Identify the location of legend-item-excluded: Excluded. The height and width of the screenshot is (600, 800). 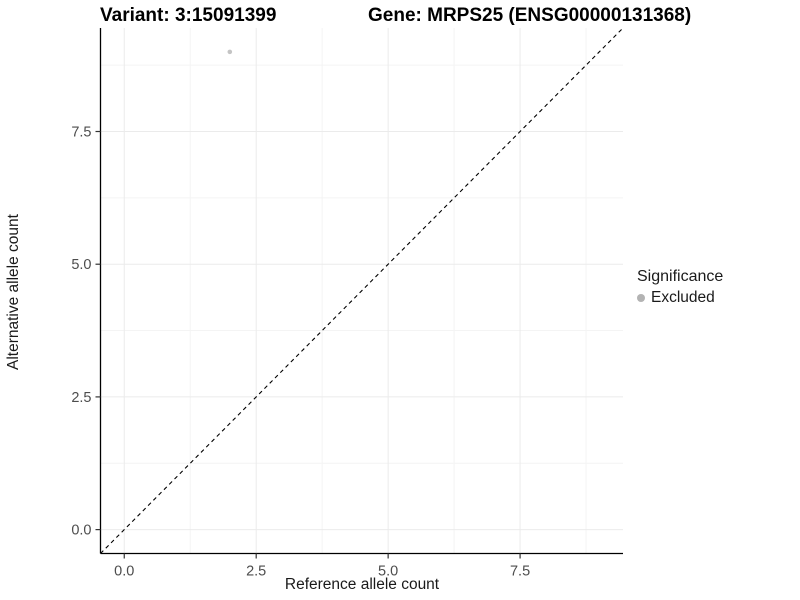
(680, 298).